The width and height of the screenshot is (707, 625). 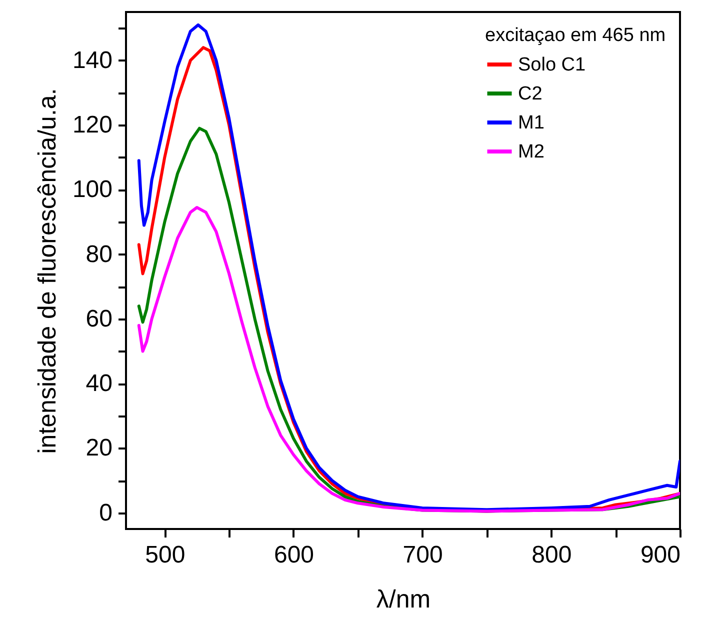 What do you see at coordinates (99, 254) in the screenshot?
I see `y-tick-label: 80` at bounding box center [99, 254].